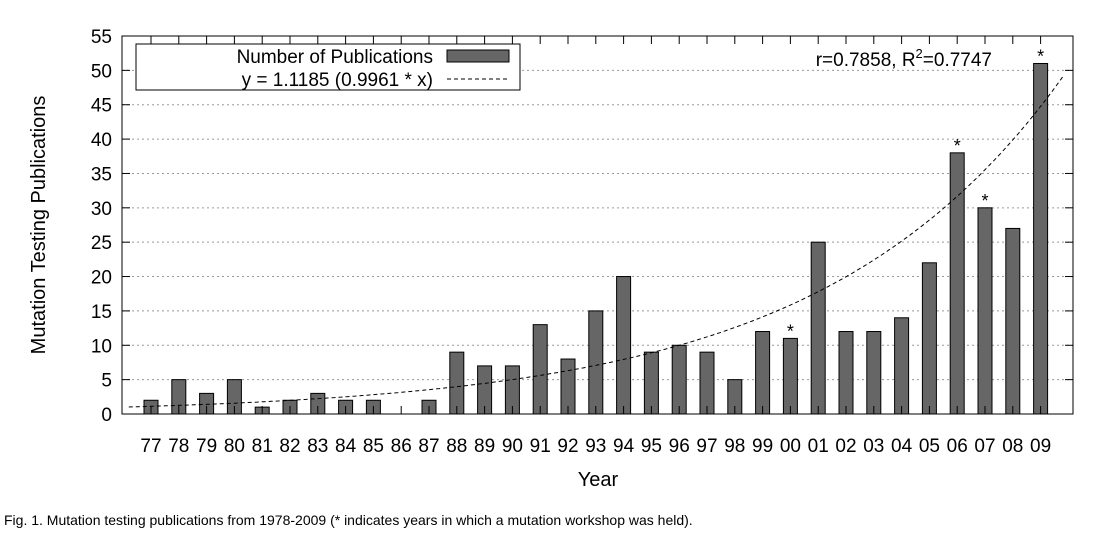 The image size is (1117, 537). Describe the element at coordinates (484, 446) in the screenshot. I see `x-tick-label: 89` at that location.